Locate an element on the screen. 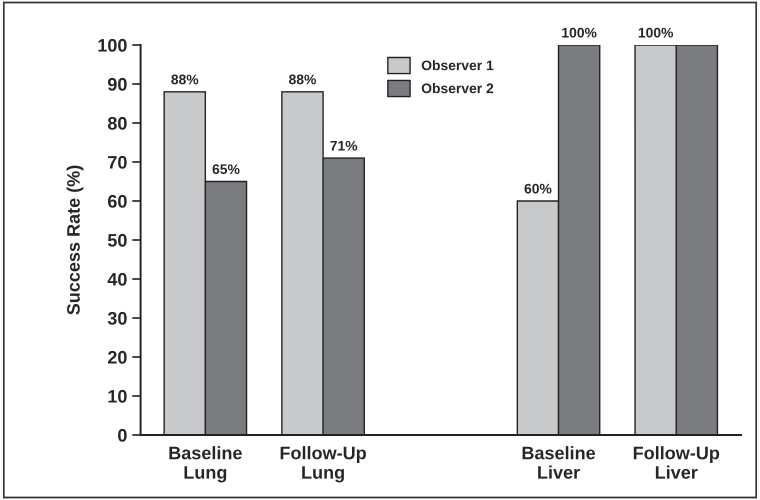 This screenshot has width=760, height=500. data-label: 60% is located at coordinates (538, 189).